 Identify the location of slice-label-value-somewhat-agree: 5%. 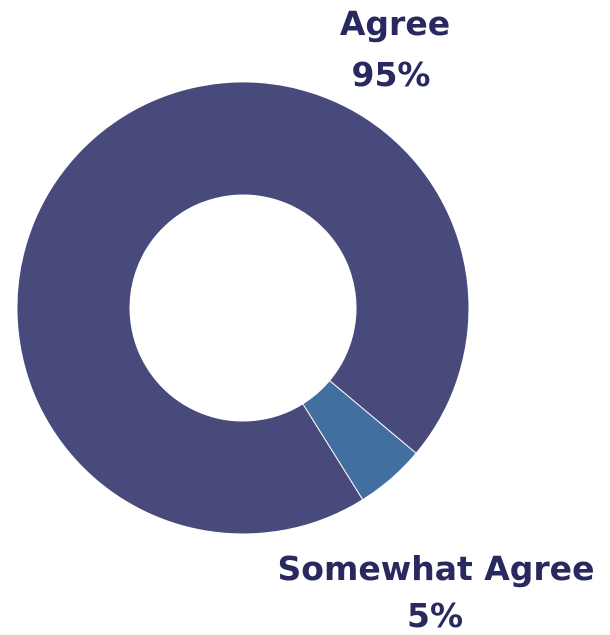
(435, 615).